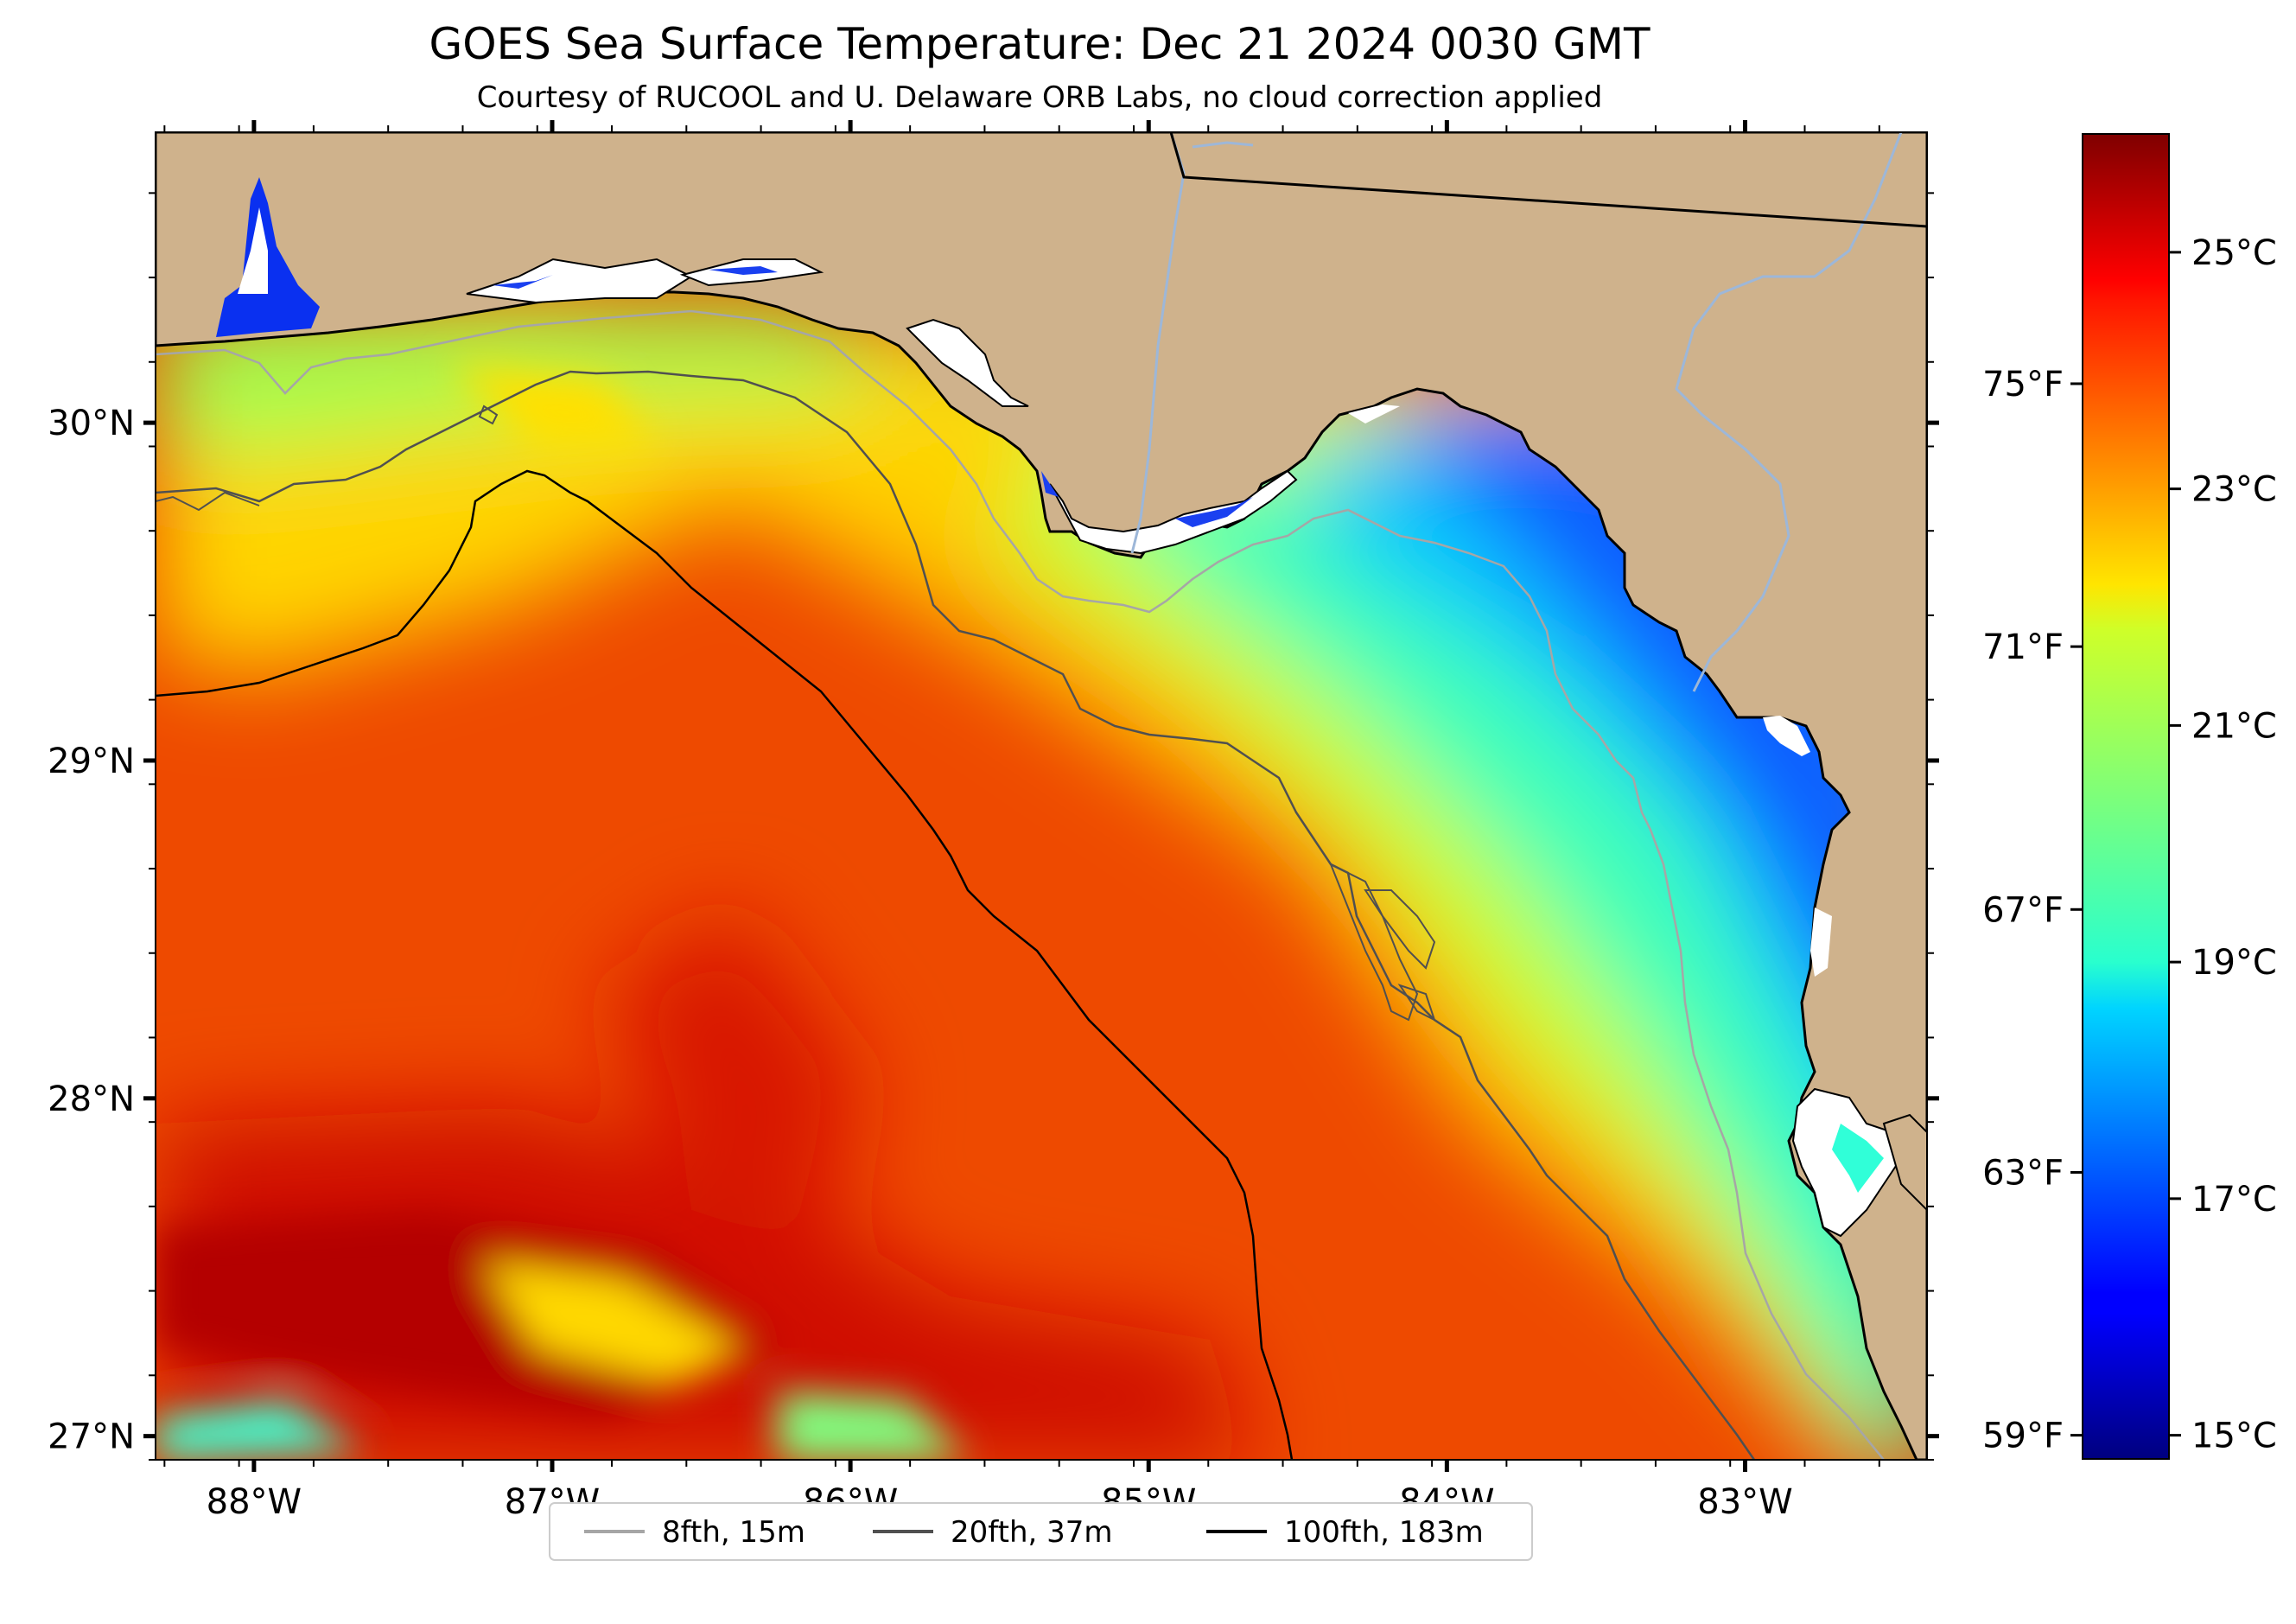  I want to click on state-boundary, so click(1548, 180).